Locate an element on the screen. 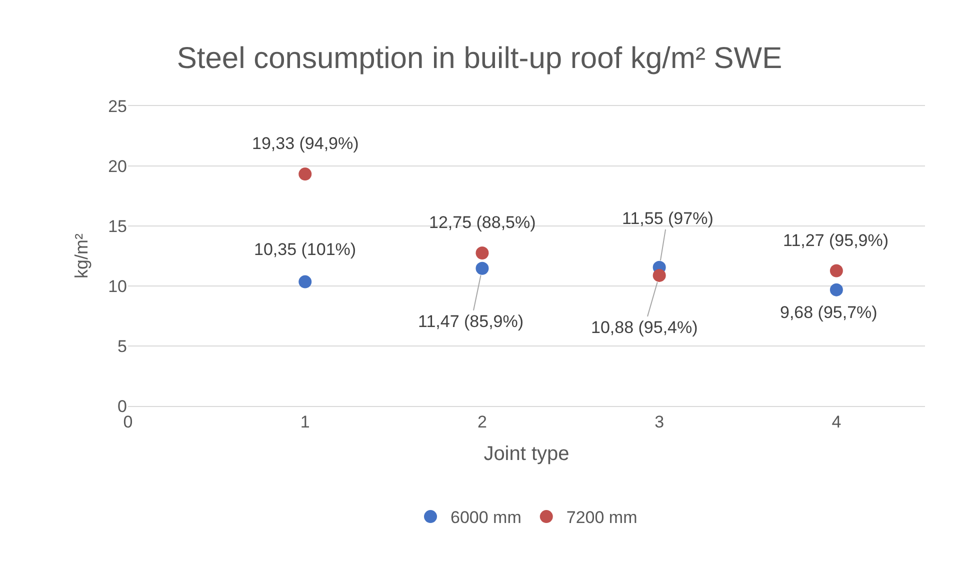 Image resolution: width=959 pixels, height=577 pixels. y-tick-label: 5 is located at coordinates (122, 346).